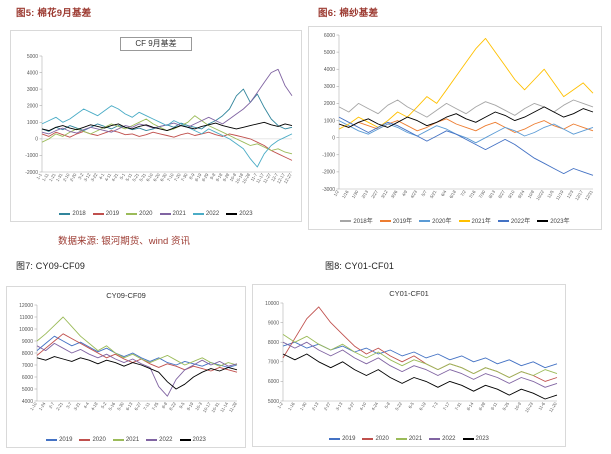  Describe the element at coordinates (198, 176) in the screenshot. I see `svg-text: 8-19` at that location.